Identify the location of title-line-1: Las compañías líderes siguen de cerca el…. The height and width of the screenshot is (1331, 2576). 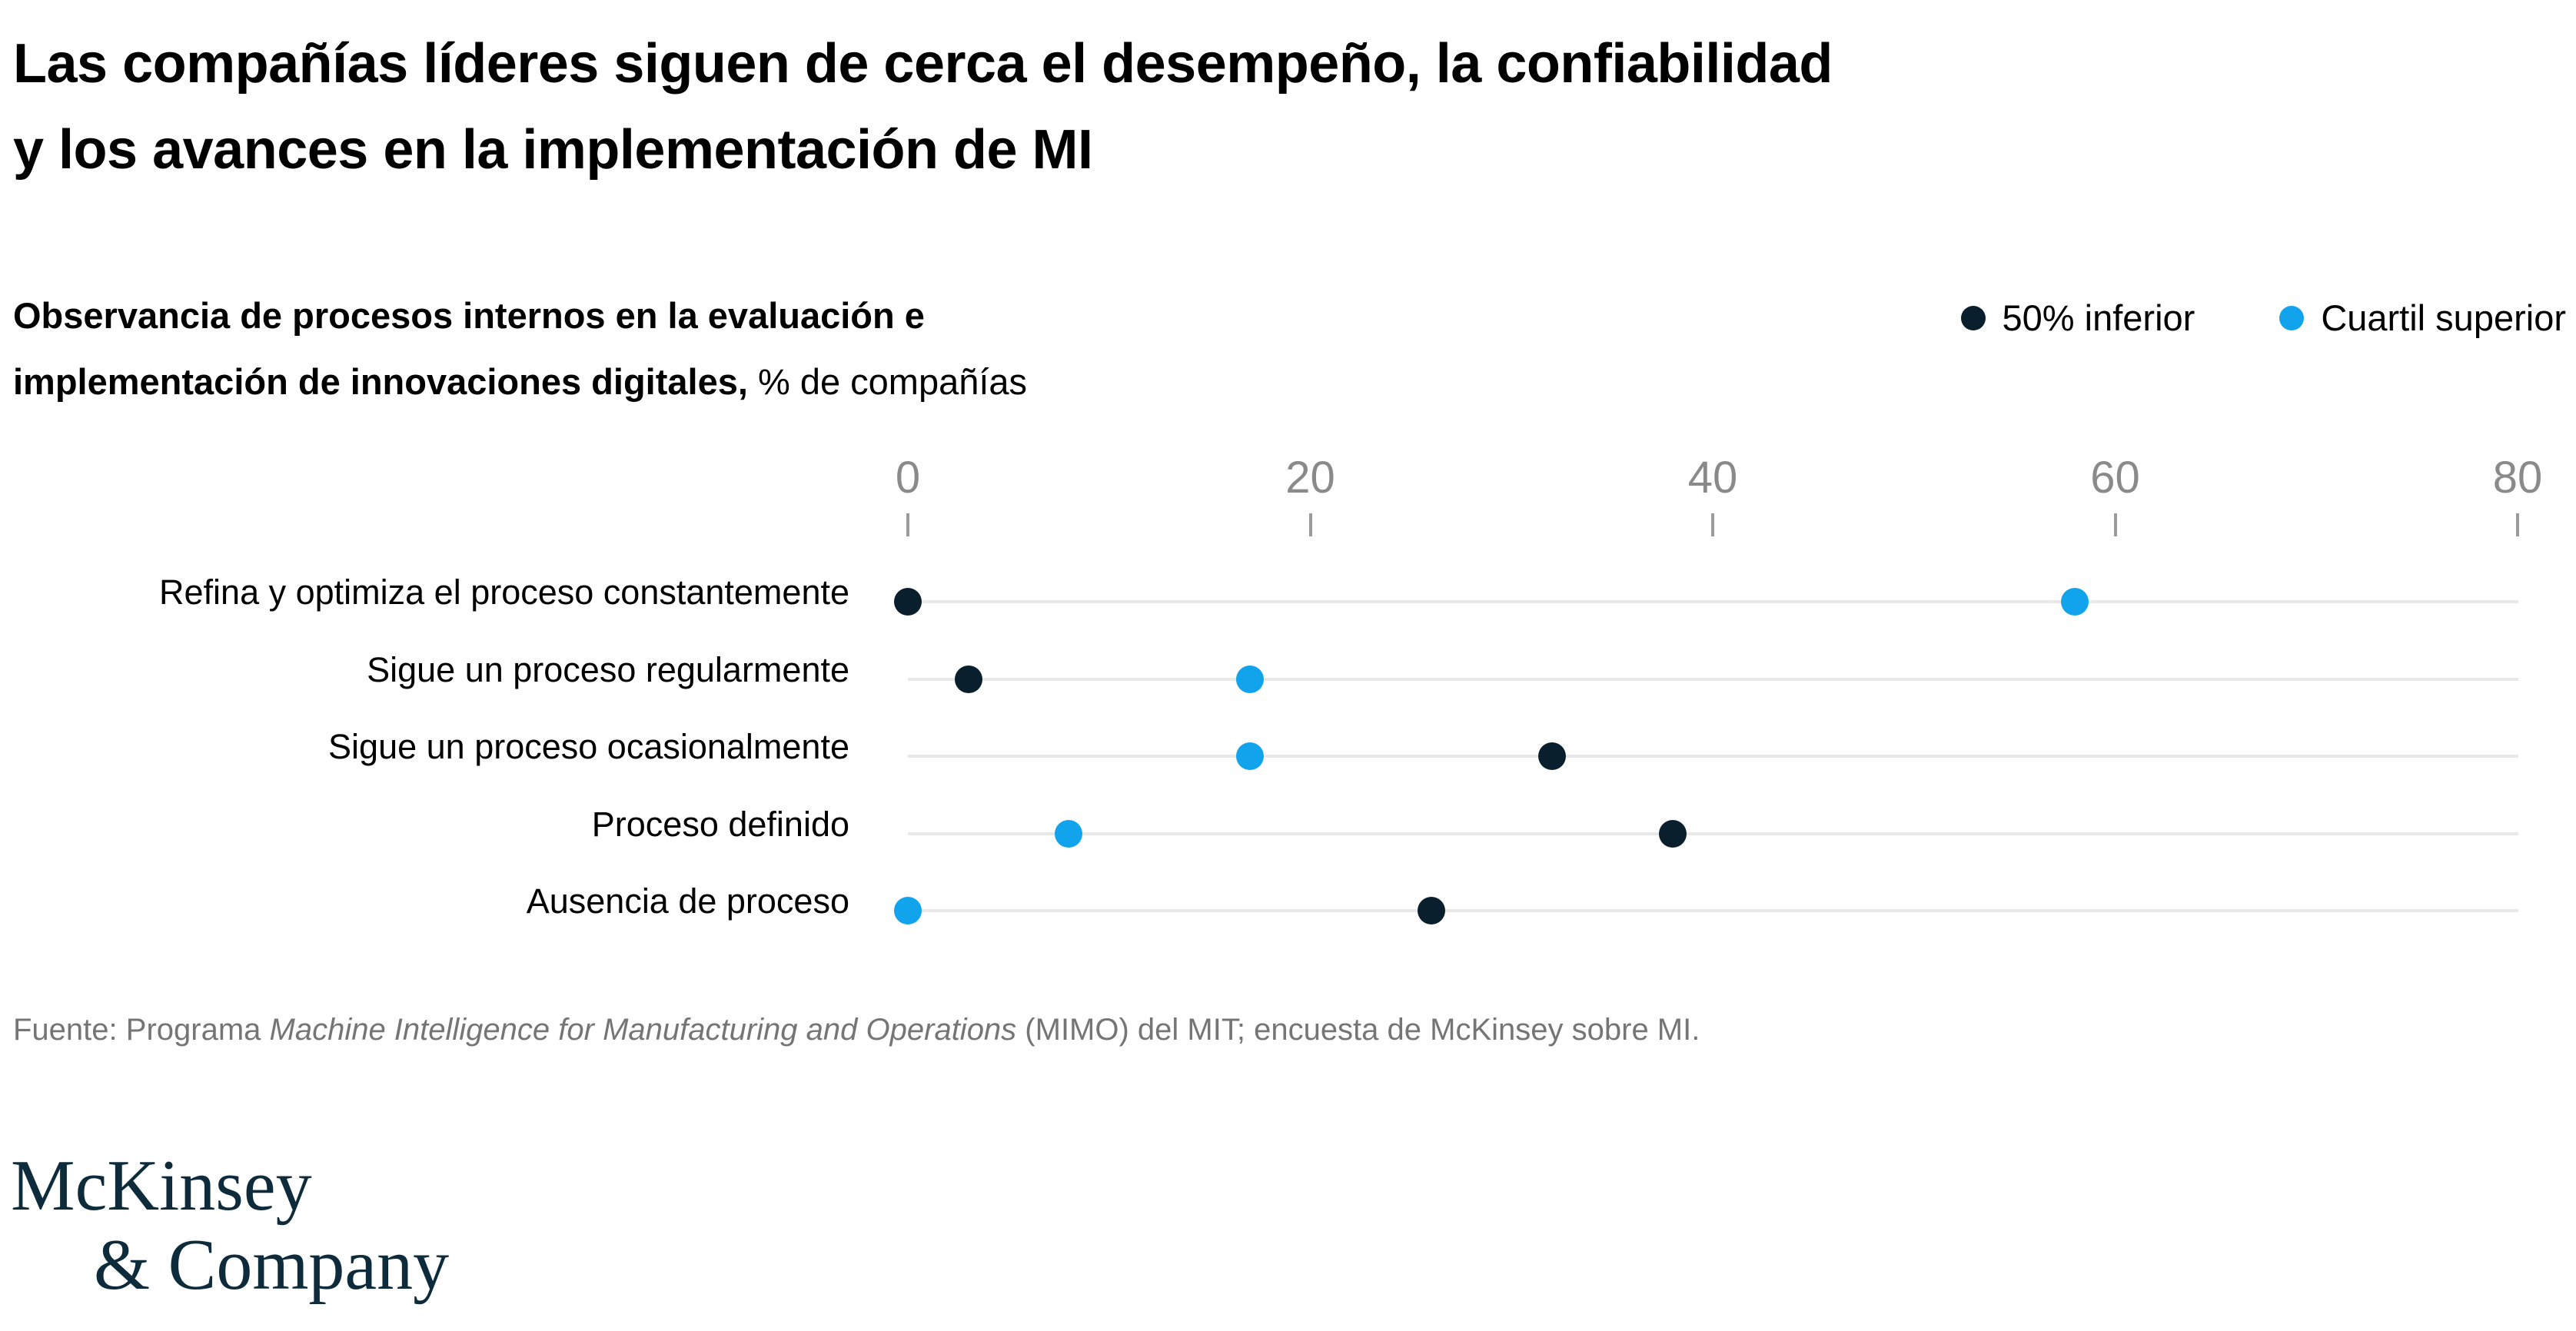
(923, 64).